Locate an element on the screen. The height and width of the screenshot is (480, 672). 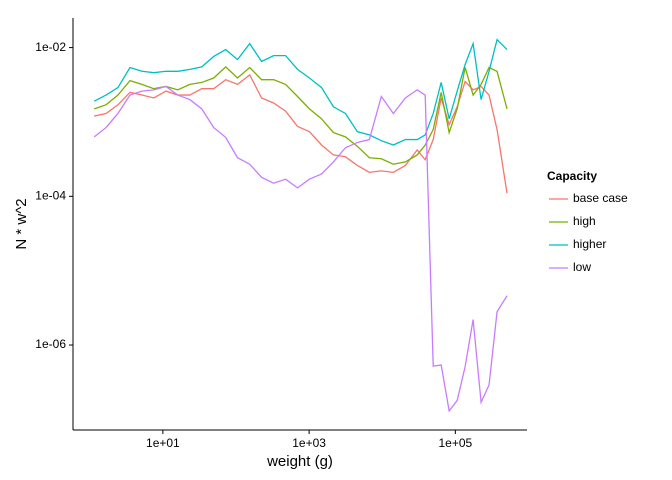
y-tick-label: 1e-02 is located at coordinates (50, 47).